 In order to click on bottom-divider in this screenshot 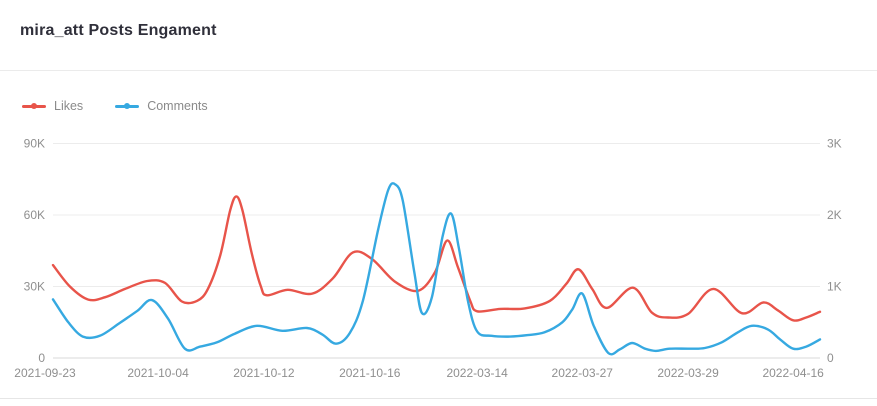, I will do `click(438, 398)`.